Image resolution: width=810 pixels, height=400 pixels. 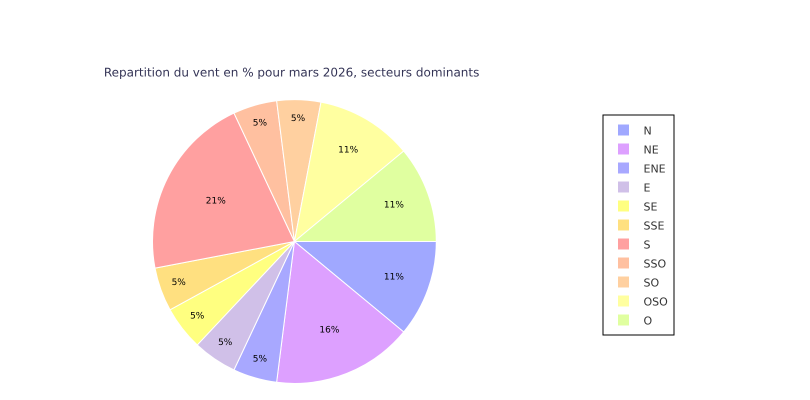 What do you see at coordinates (655, 169) in the screenshot?
I see `legend-label: ENE` at bounding box center [655, 169].